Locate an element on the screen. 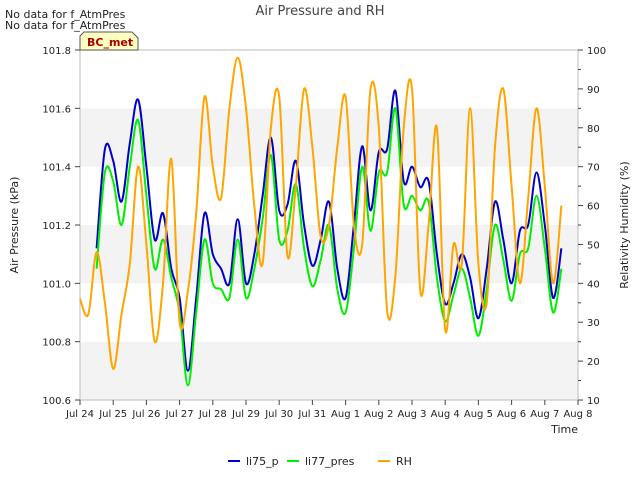 This screenshot has width=640, height=480. y-axis-right: 10 20 30 40 50 60 70 80 90 100 is located at coordinates (592, 226).